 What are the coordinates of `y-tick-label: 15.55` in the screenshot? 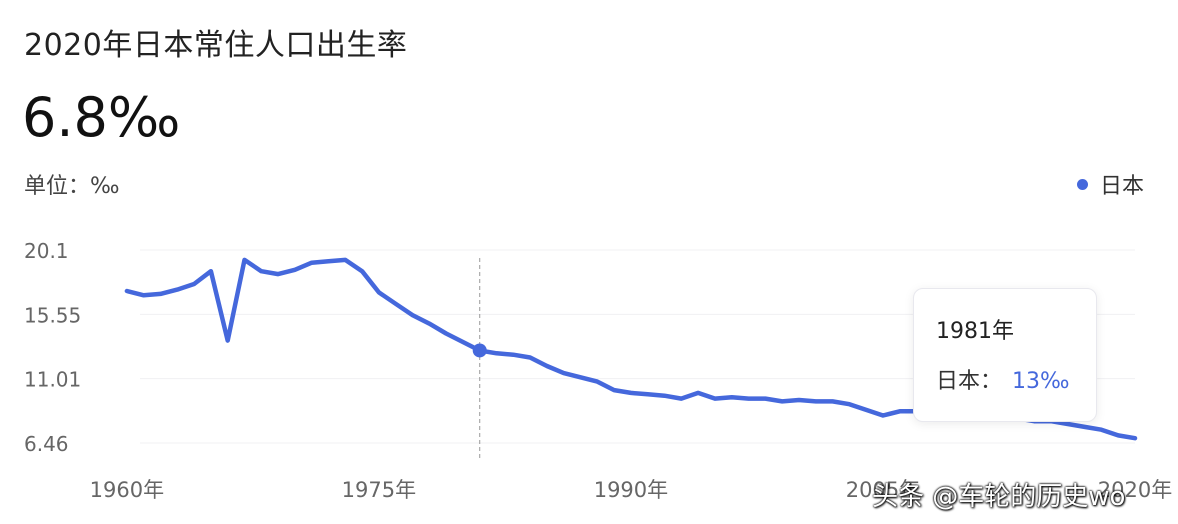 It's located at (52, 315).